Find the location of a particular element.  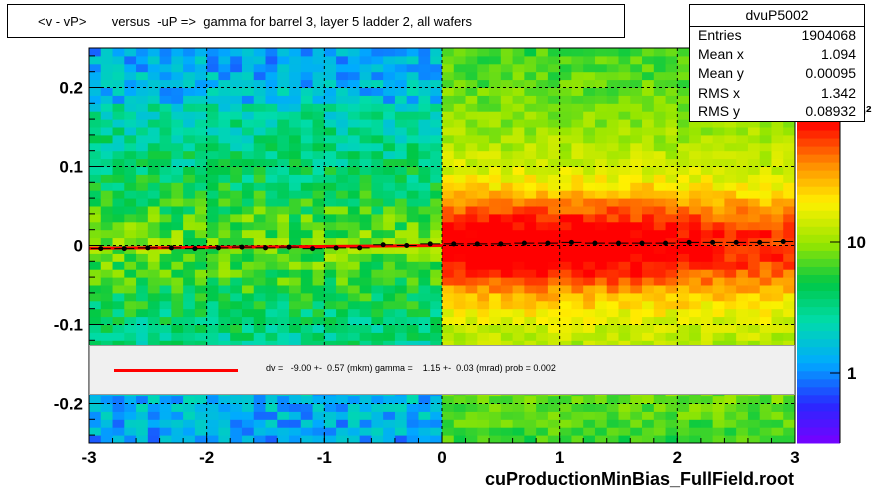

stat-value: 0.00095 is located at coordinates (830, 73).